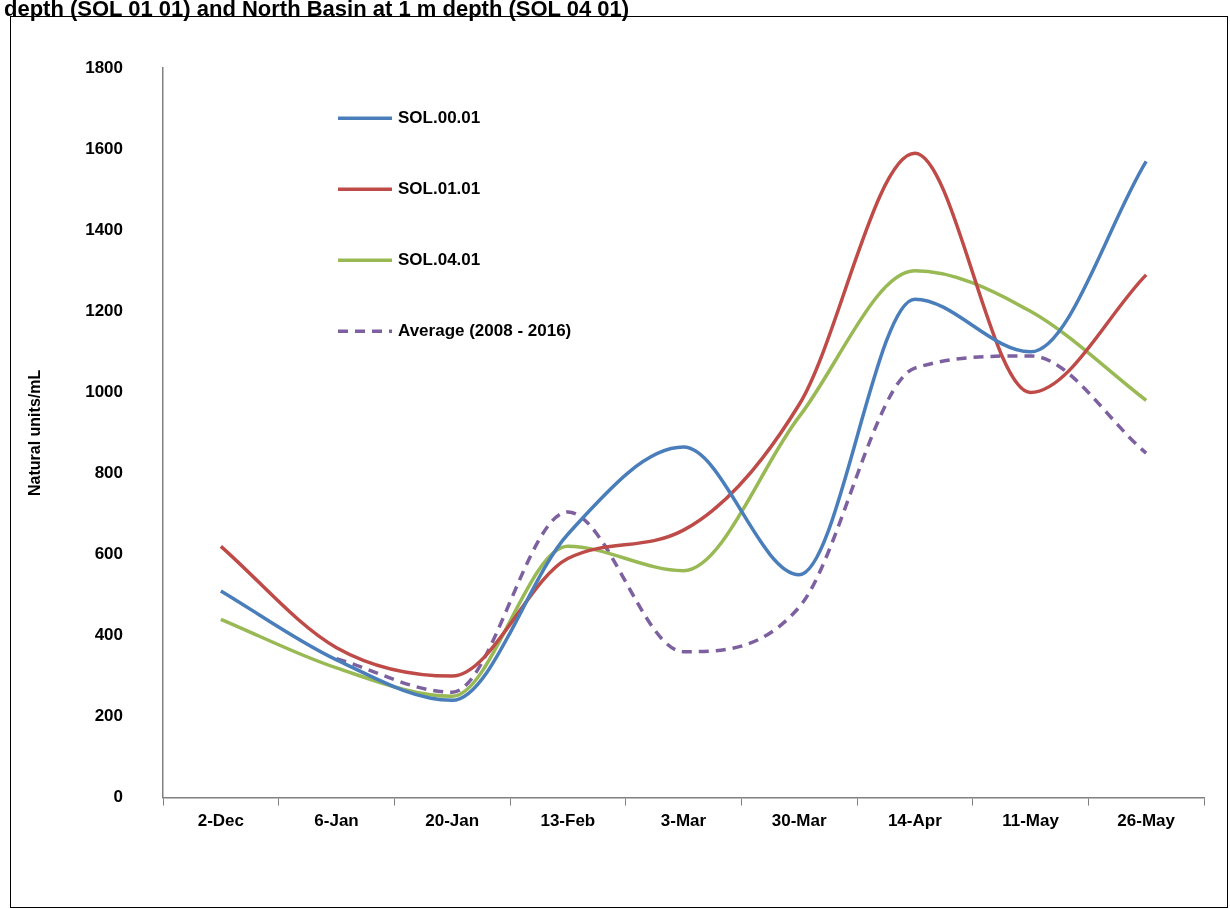  Describe the element at coordinates (1031, 821) in the screenshot. I see `x-tick-label: 11-May` at that location.